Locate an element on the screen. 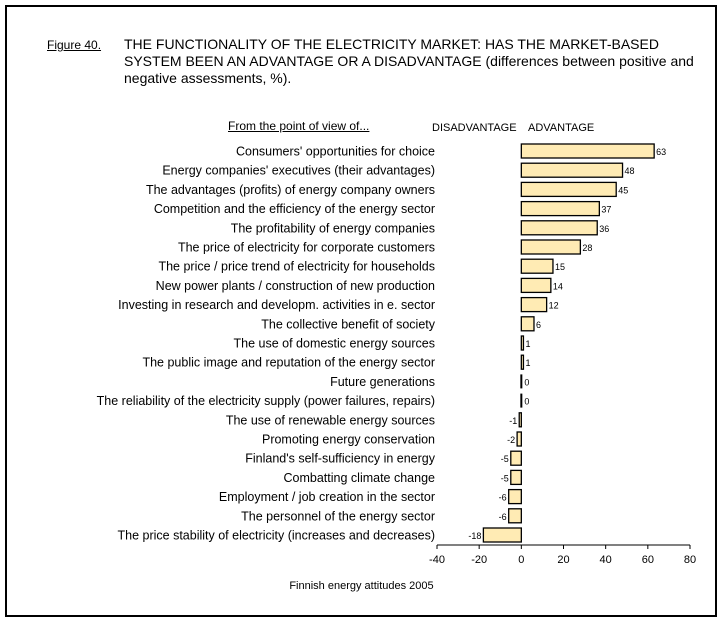 This screenshot has width=723, height=624. x-tick-label: -20 is located at coordinates (479, 560).